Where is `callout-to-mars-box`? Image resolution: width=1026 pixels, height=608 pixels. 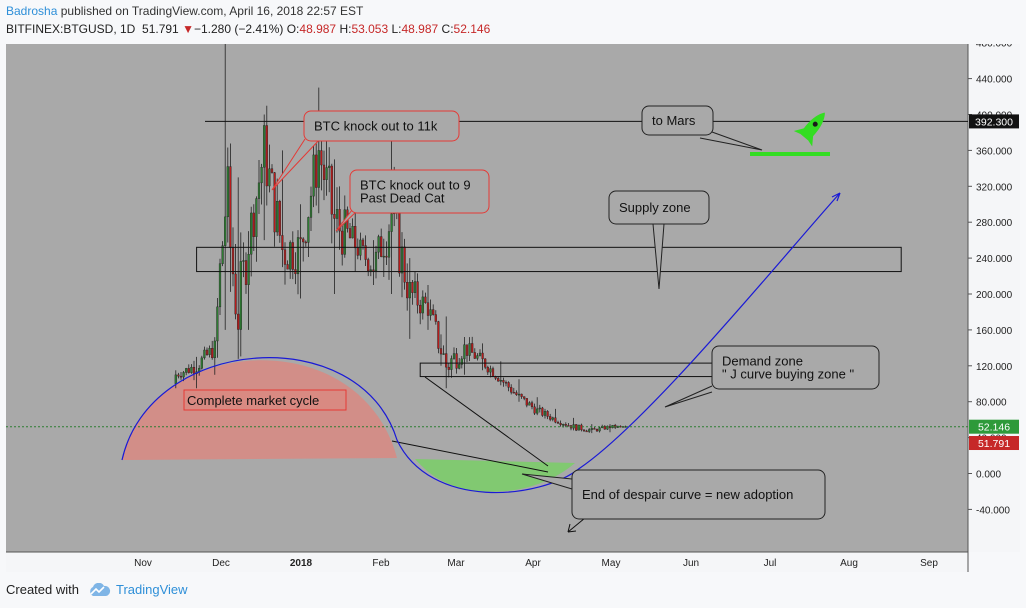
callout-to-mars-box is located at coordinates (677, 120).